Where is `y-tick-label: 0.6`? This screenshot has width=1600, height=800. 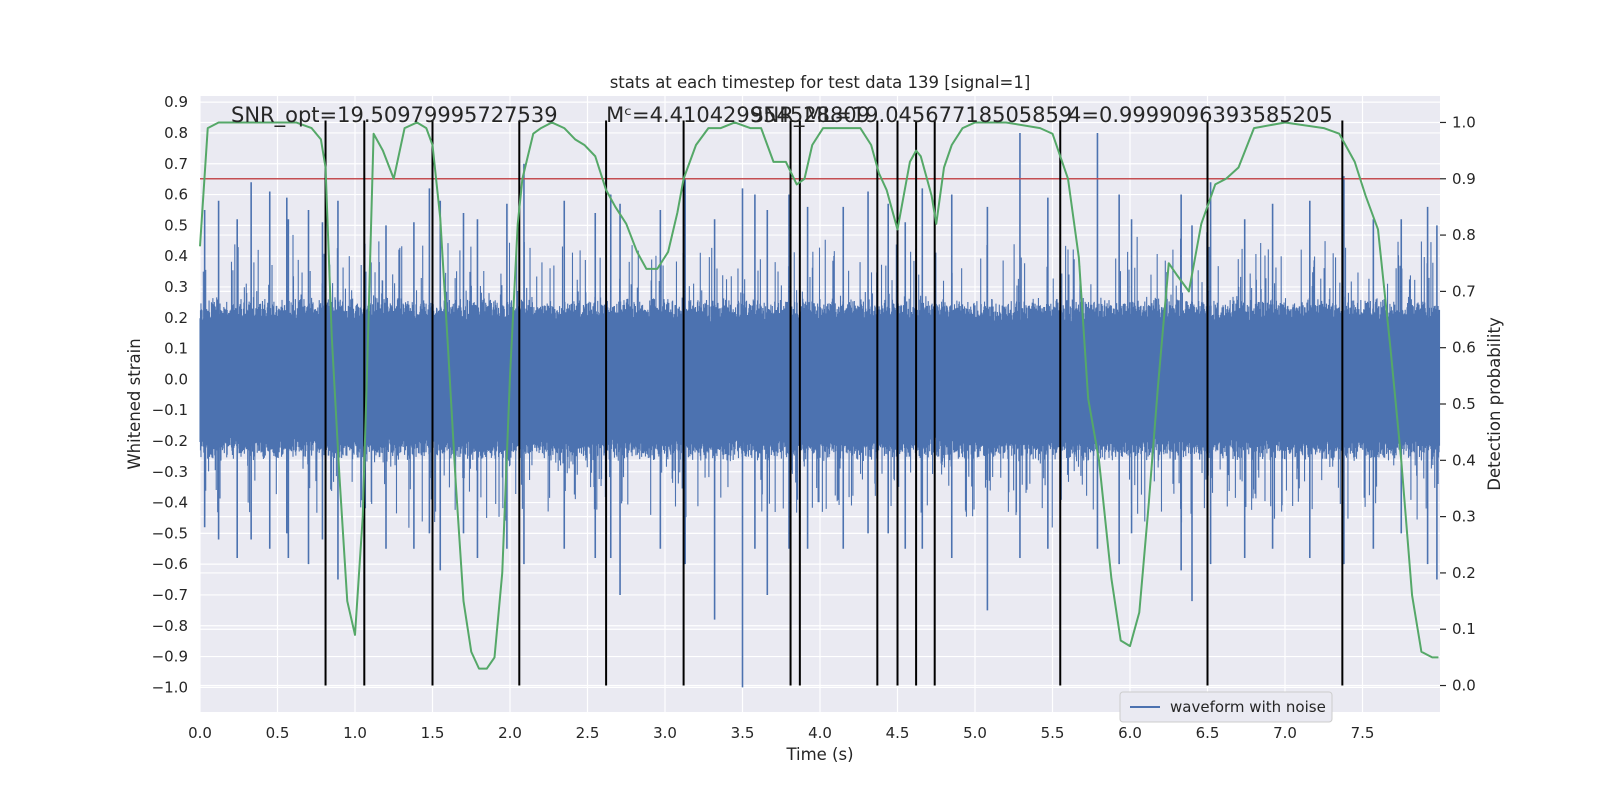
y-tick-label: 0.6 is located at coordinates (176, 195).